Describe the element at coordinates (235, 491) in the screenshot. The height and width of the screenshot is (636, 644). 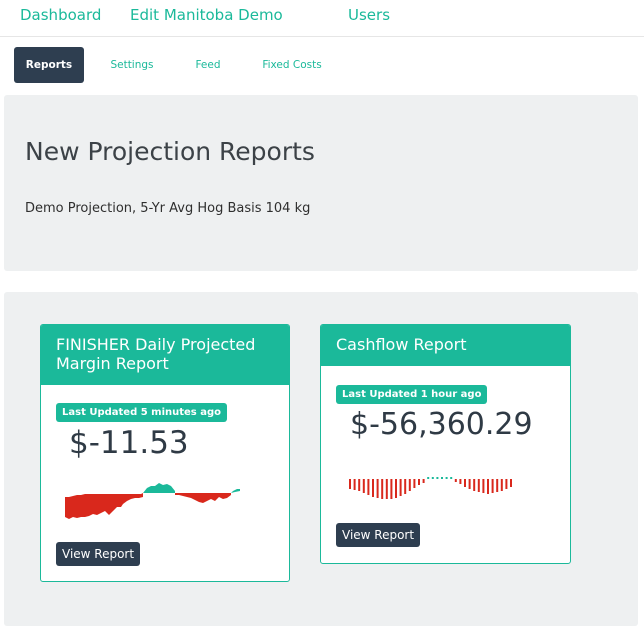
I see `margin-positive-tail` at that location.